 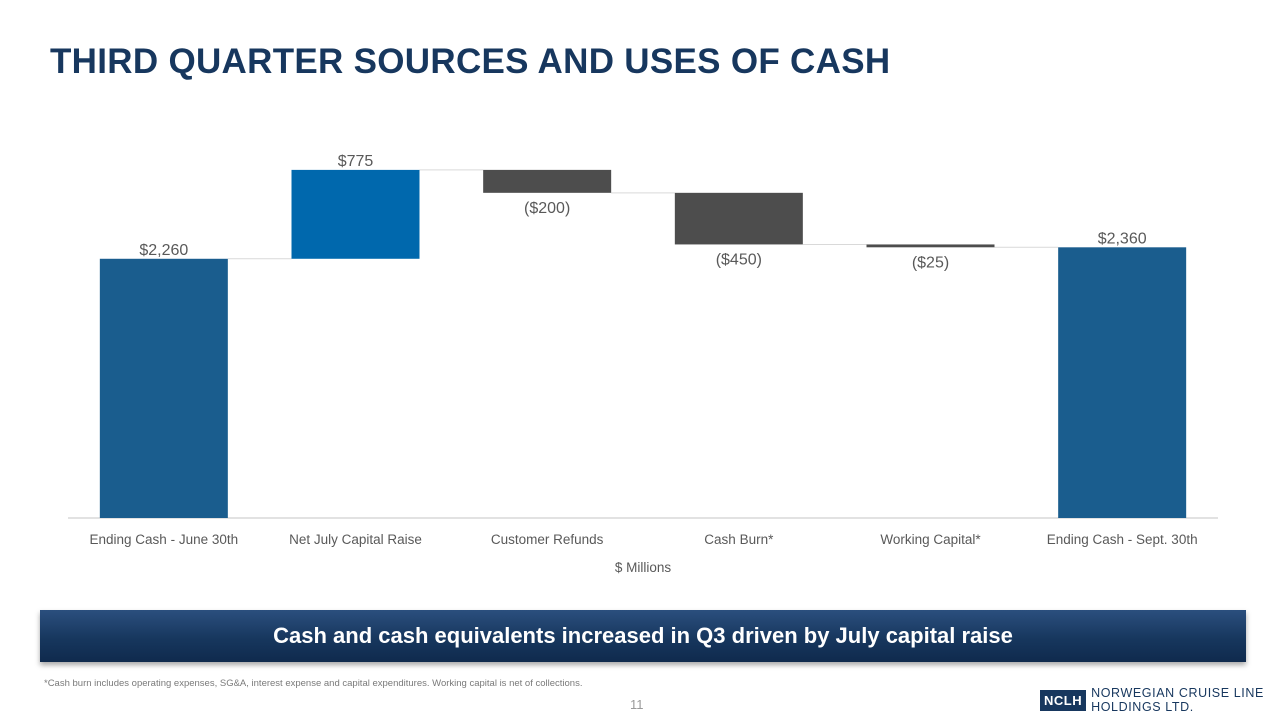 I want to click on category-label: Net July Capital Raise, so click(x=355, y=539).